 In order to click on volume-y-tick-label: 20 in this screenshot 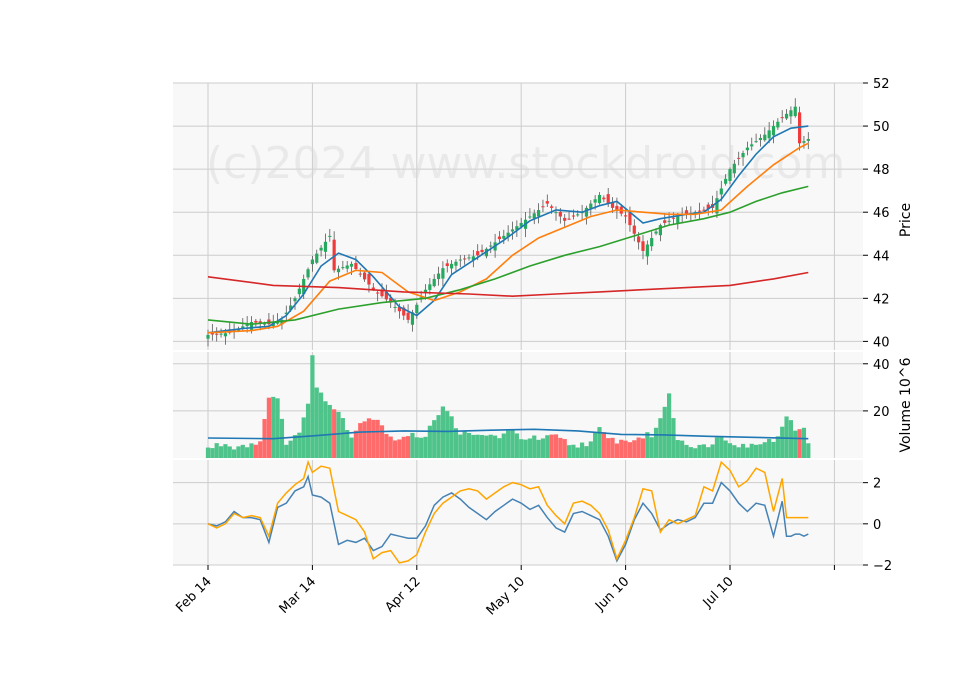, I will do `click(881, 412)`.